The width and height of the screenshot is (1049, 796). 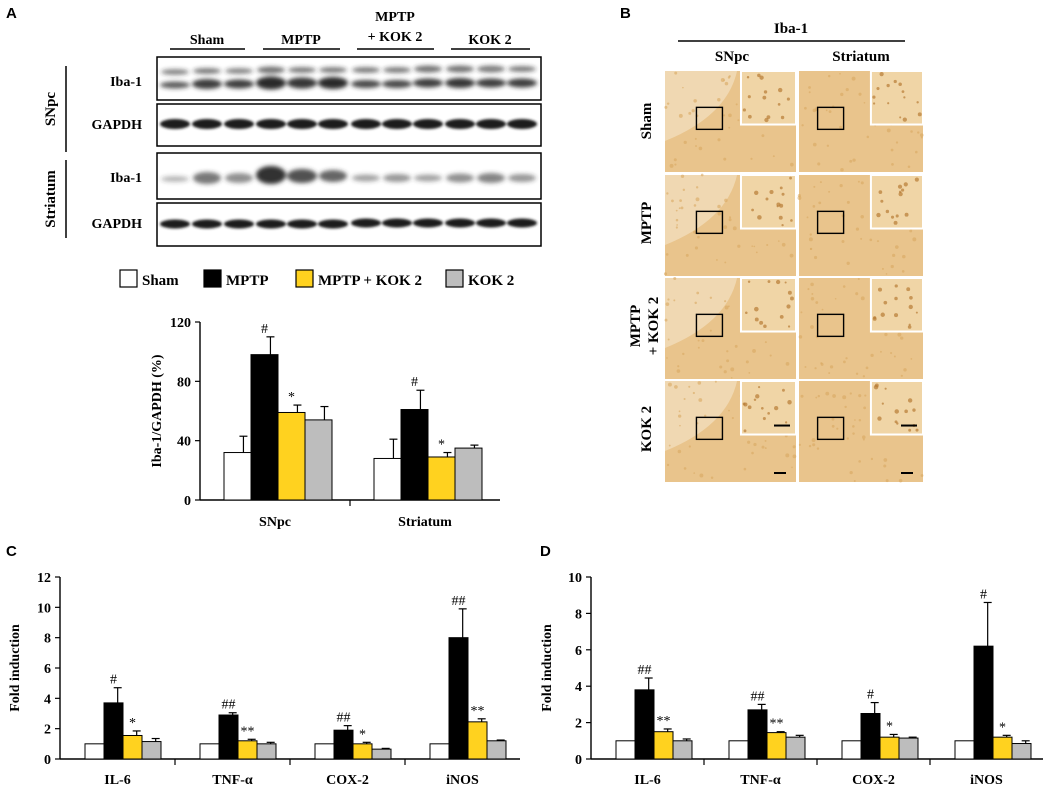 What do you see at coordinates (578, 687) in the screenshot?
I see `y-tick-label: 4` at bounding box center [578, 687].